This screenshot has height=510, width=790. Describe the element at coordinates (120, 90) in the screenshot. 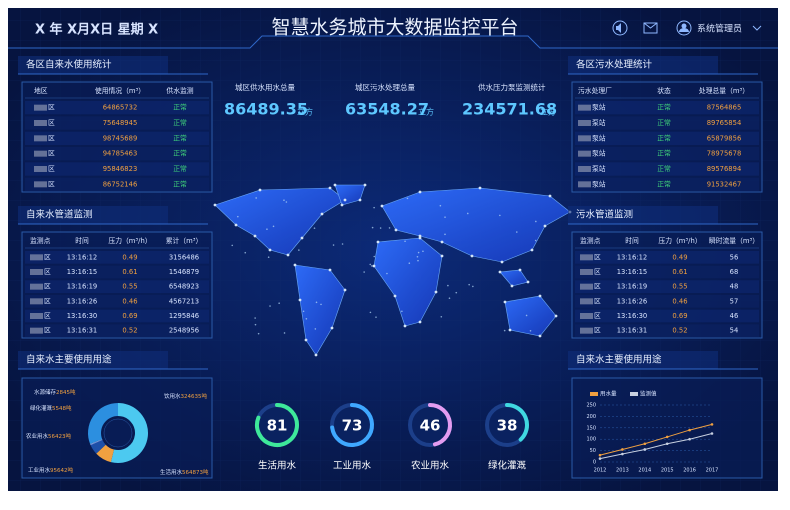

I see `column-header: 使用情况（m³）` at that location.